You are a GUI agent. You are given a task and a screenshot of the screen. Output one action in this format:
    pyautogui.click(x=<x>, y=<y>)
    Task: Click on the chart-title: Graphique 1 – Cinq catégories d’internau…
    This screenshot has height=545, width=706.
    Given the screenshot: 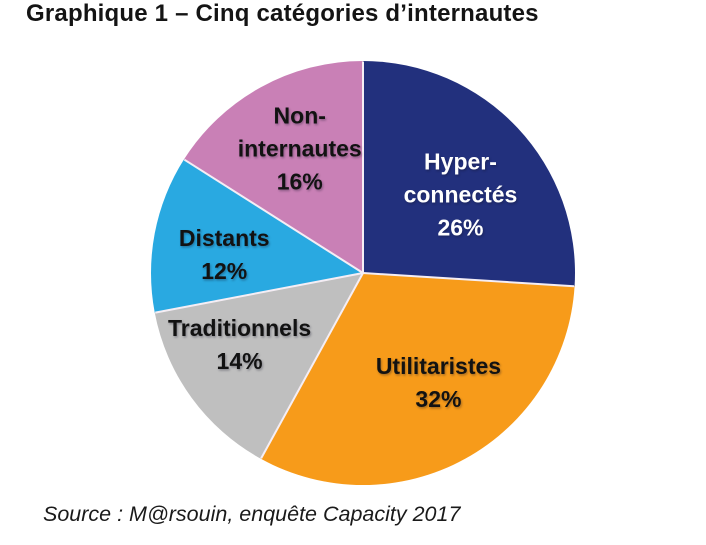 What is the action you would take?
    pyautogui.click(x=282, y=13)
    